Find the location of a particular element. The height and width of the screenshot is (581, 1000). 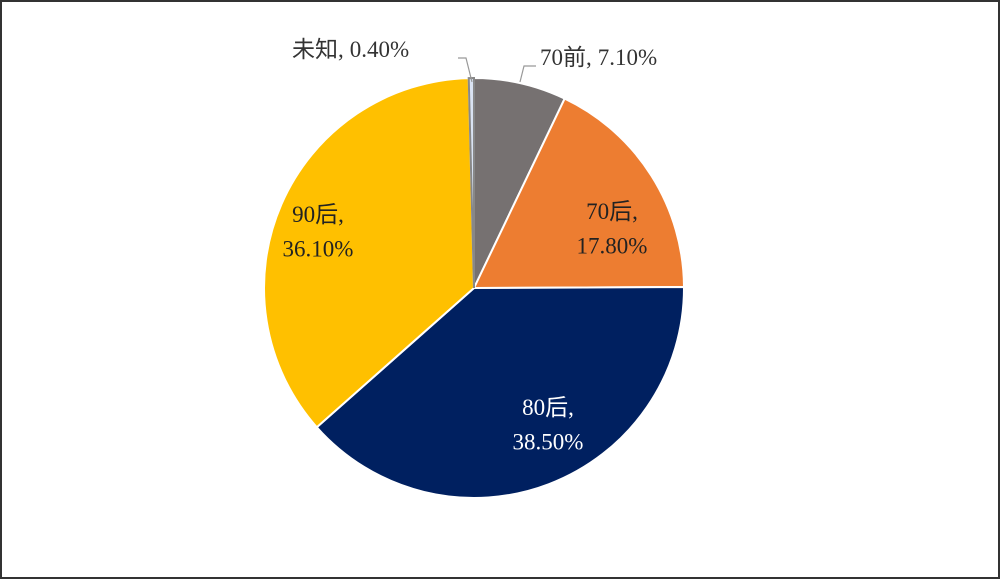

value-label: 7.10% is located at coordinates (627, 57).